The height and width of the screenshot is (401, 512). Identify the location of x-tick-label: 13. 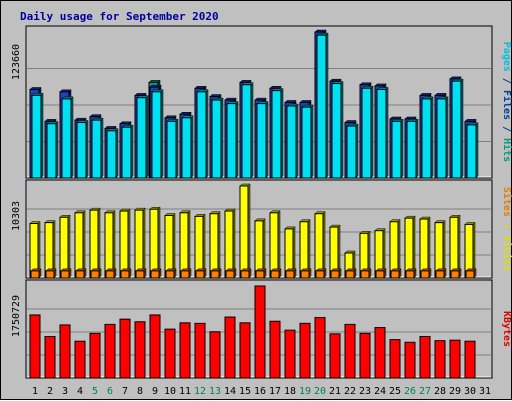
(215, 391).